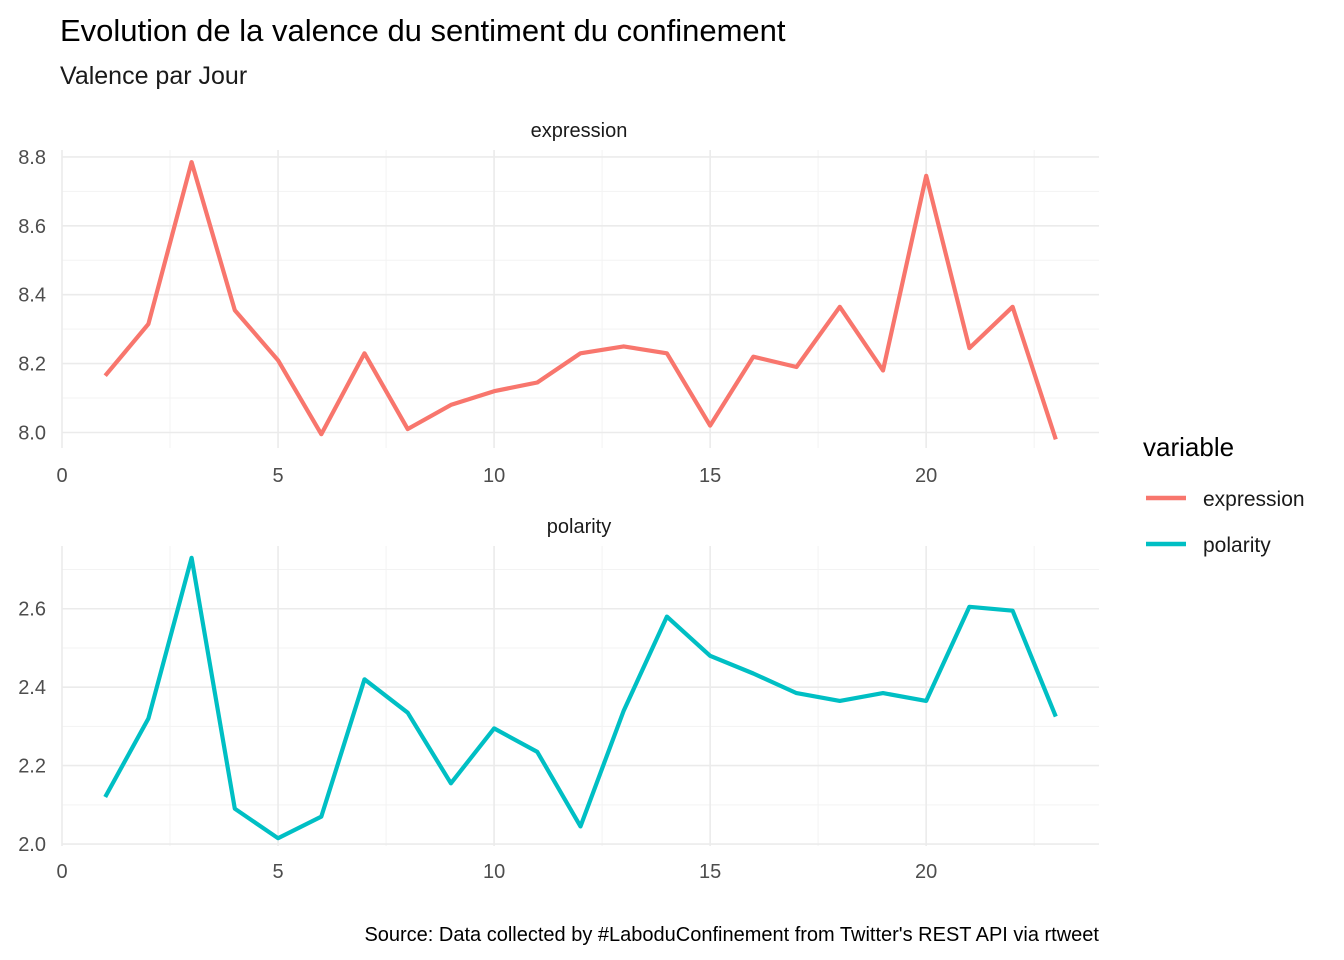 The image size is (1344, 960). Describe the element at coordinates (32, 767) in the screenshot. I see `y-tick-label: 2.2` at that location.